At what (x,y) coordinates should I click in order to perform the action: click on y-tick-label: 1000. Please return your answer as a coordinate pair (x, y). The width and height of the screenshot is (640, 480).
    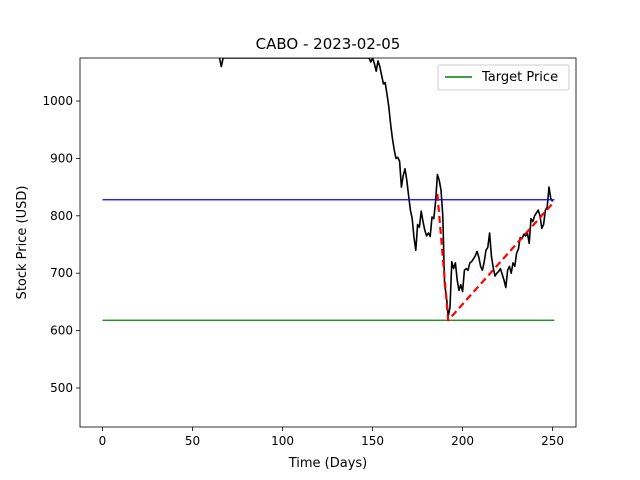
    Looking at the image, I should click on (57, 101).